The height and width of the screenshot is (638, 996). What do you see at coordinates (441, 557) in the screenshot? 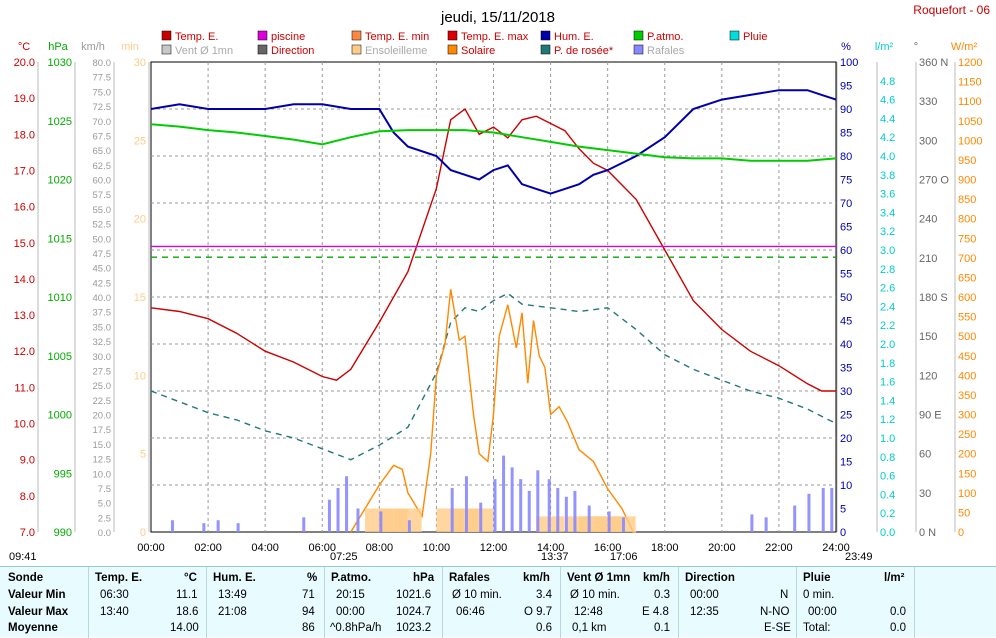
I see `time-markers: 09:41 07:25 13:37 17:06 23:49` at bounding box center [441, 557].